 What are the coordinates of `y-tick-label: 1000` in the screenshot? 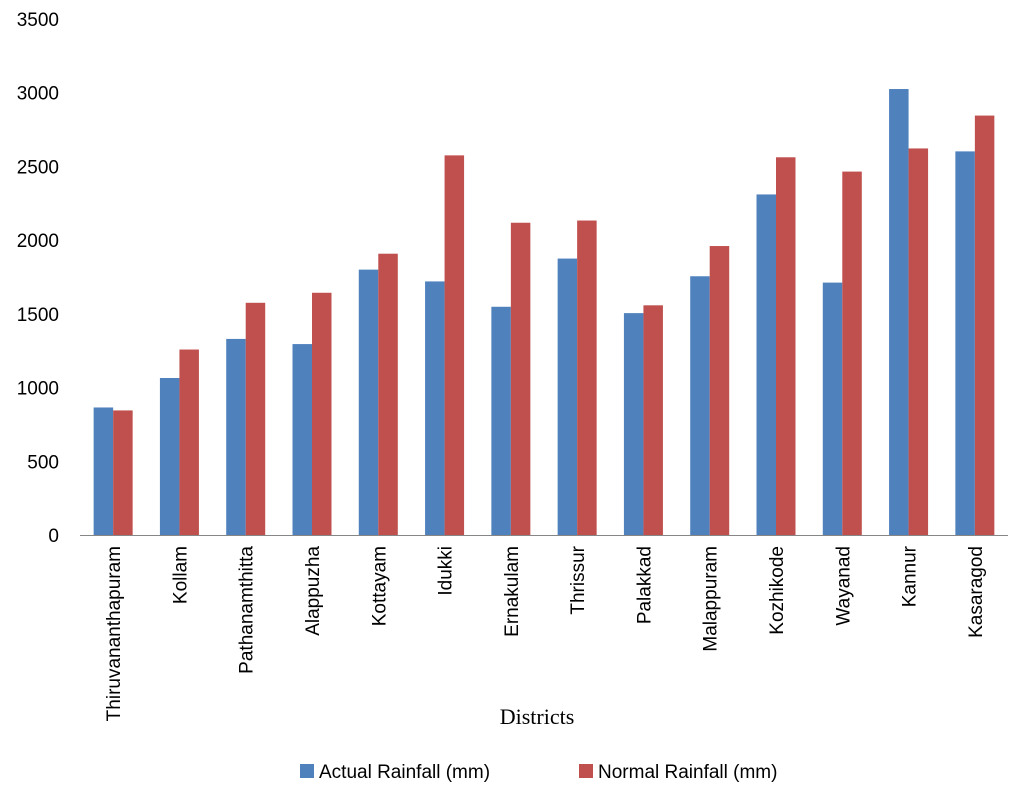 It's located at (38, 389).